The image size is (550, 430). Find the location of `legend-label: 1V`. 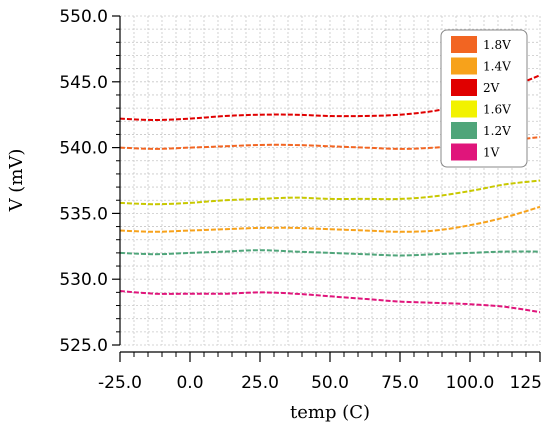

legend-label: 1V is located at coordinates (491, 153).